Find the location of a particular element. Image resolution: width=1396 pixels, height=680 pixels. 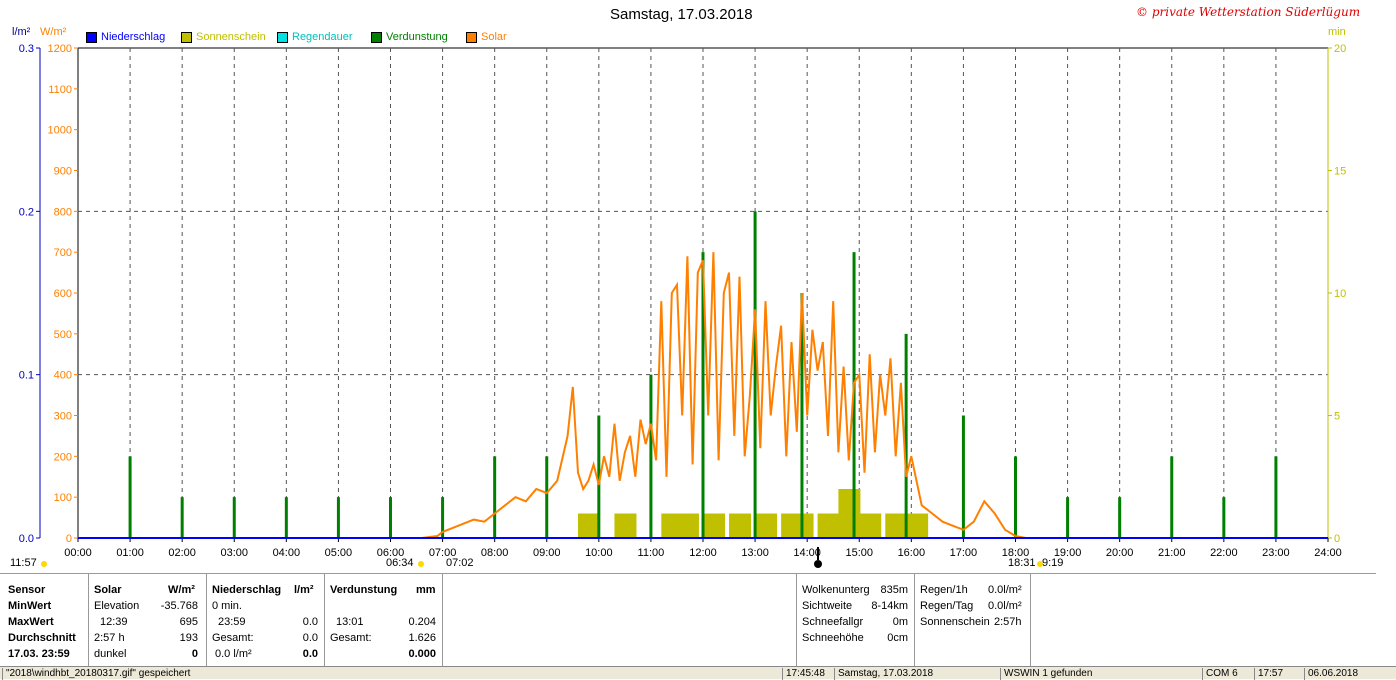

minute-tick-label: 15 is located at coordinates (1340, 172).